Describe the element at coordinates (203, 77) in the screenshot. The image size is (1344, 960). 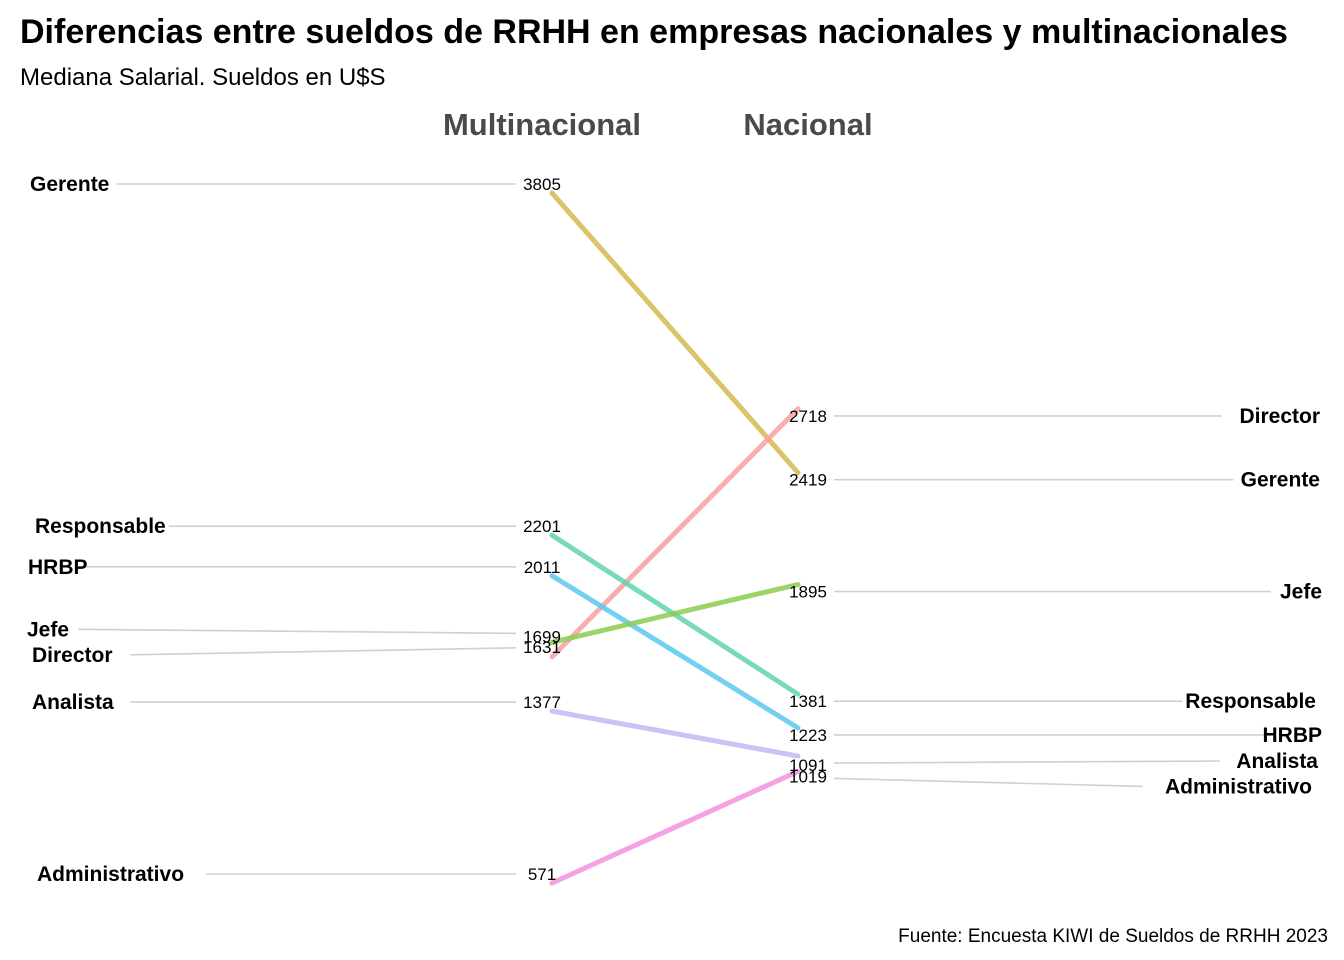
I see `chart-subtitle: Mediana Salarial. Sueldos en U$S` at that location.